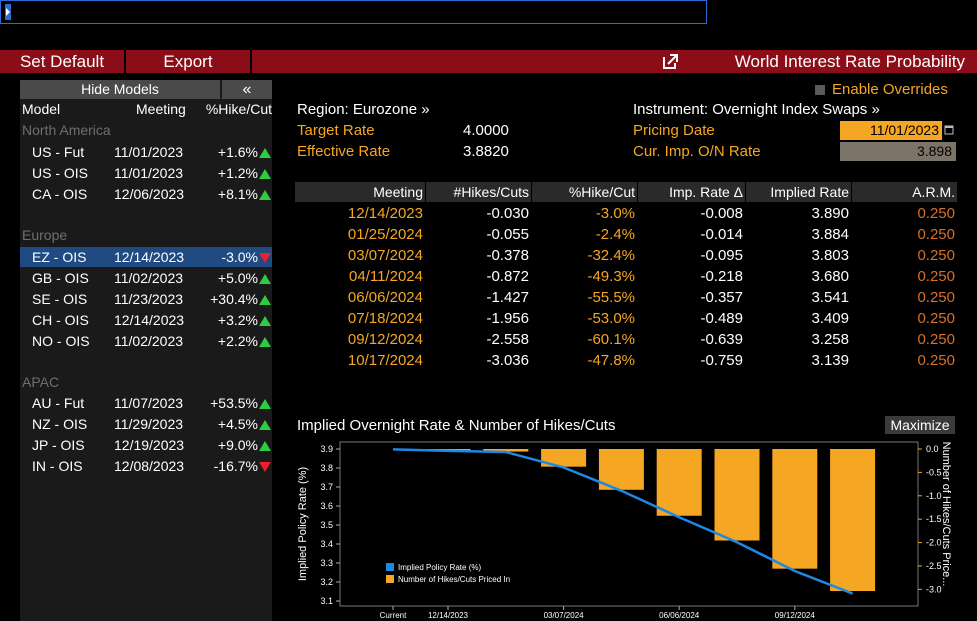  Describe the element at coordinates (146, 445) in the screenshot. I see `model-row: JP - OIS 12/19/2023 +9.0%` at that location.